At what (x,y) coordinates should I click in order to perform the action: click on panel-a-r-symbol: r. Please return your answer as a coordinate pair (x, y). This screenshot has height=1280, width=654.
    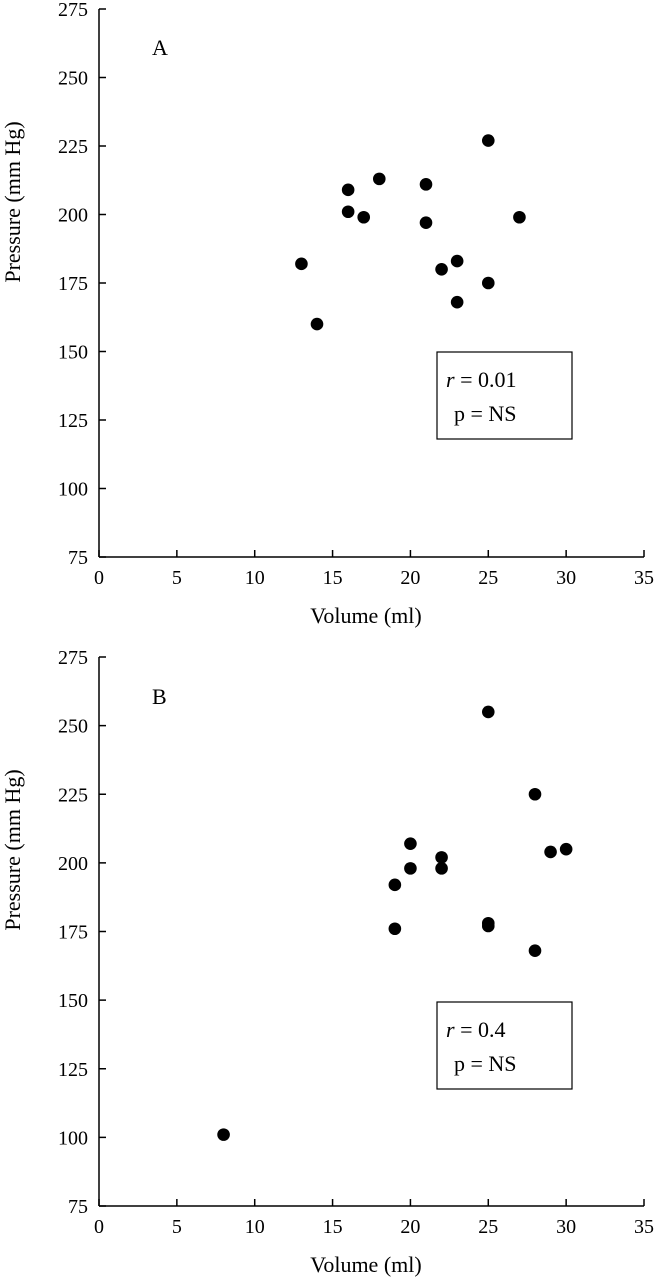
    Looking at the image, I should click on (450, 379).